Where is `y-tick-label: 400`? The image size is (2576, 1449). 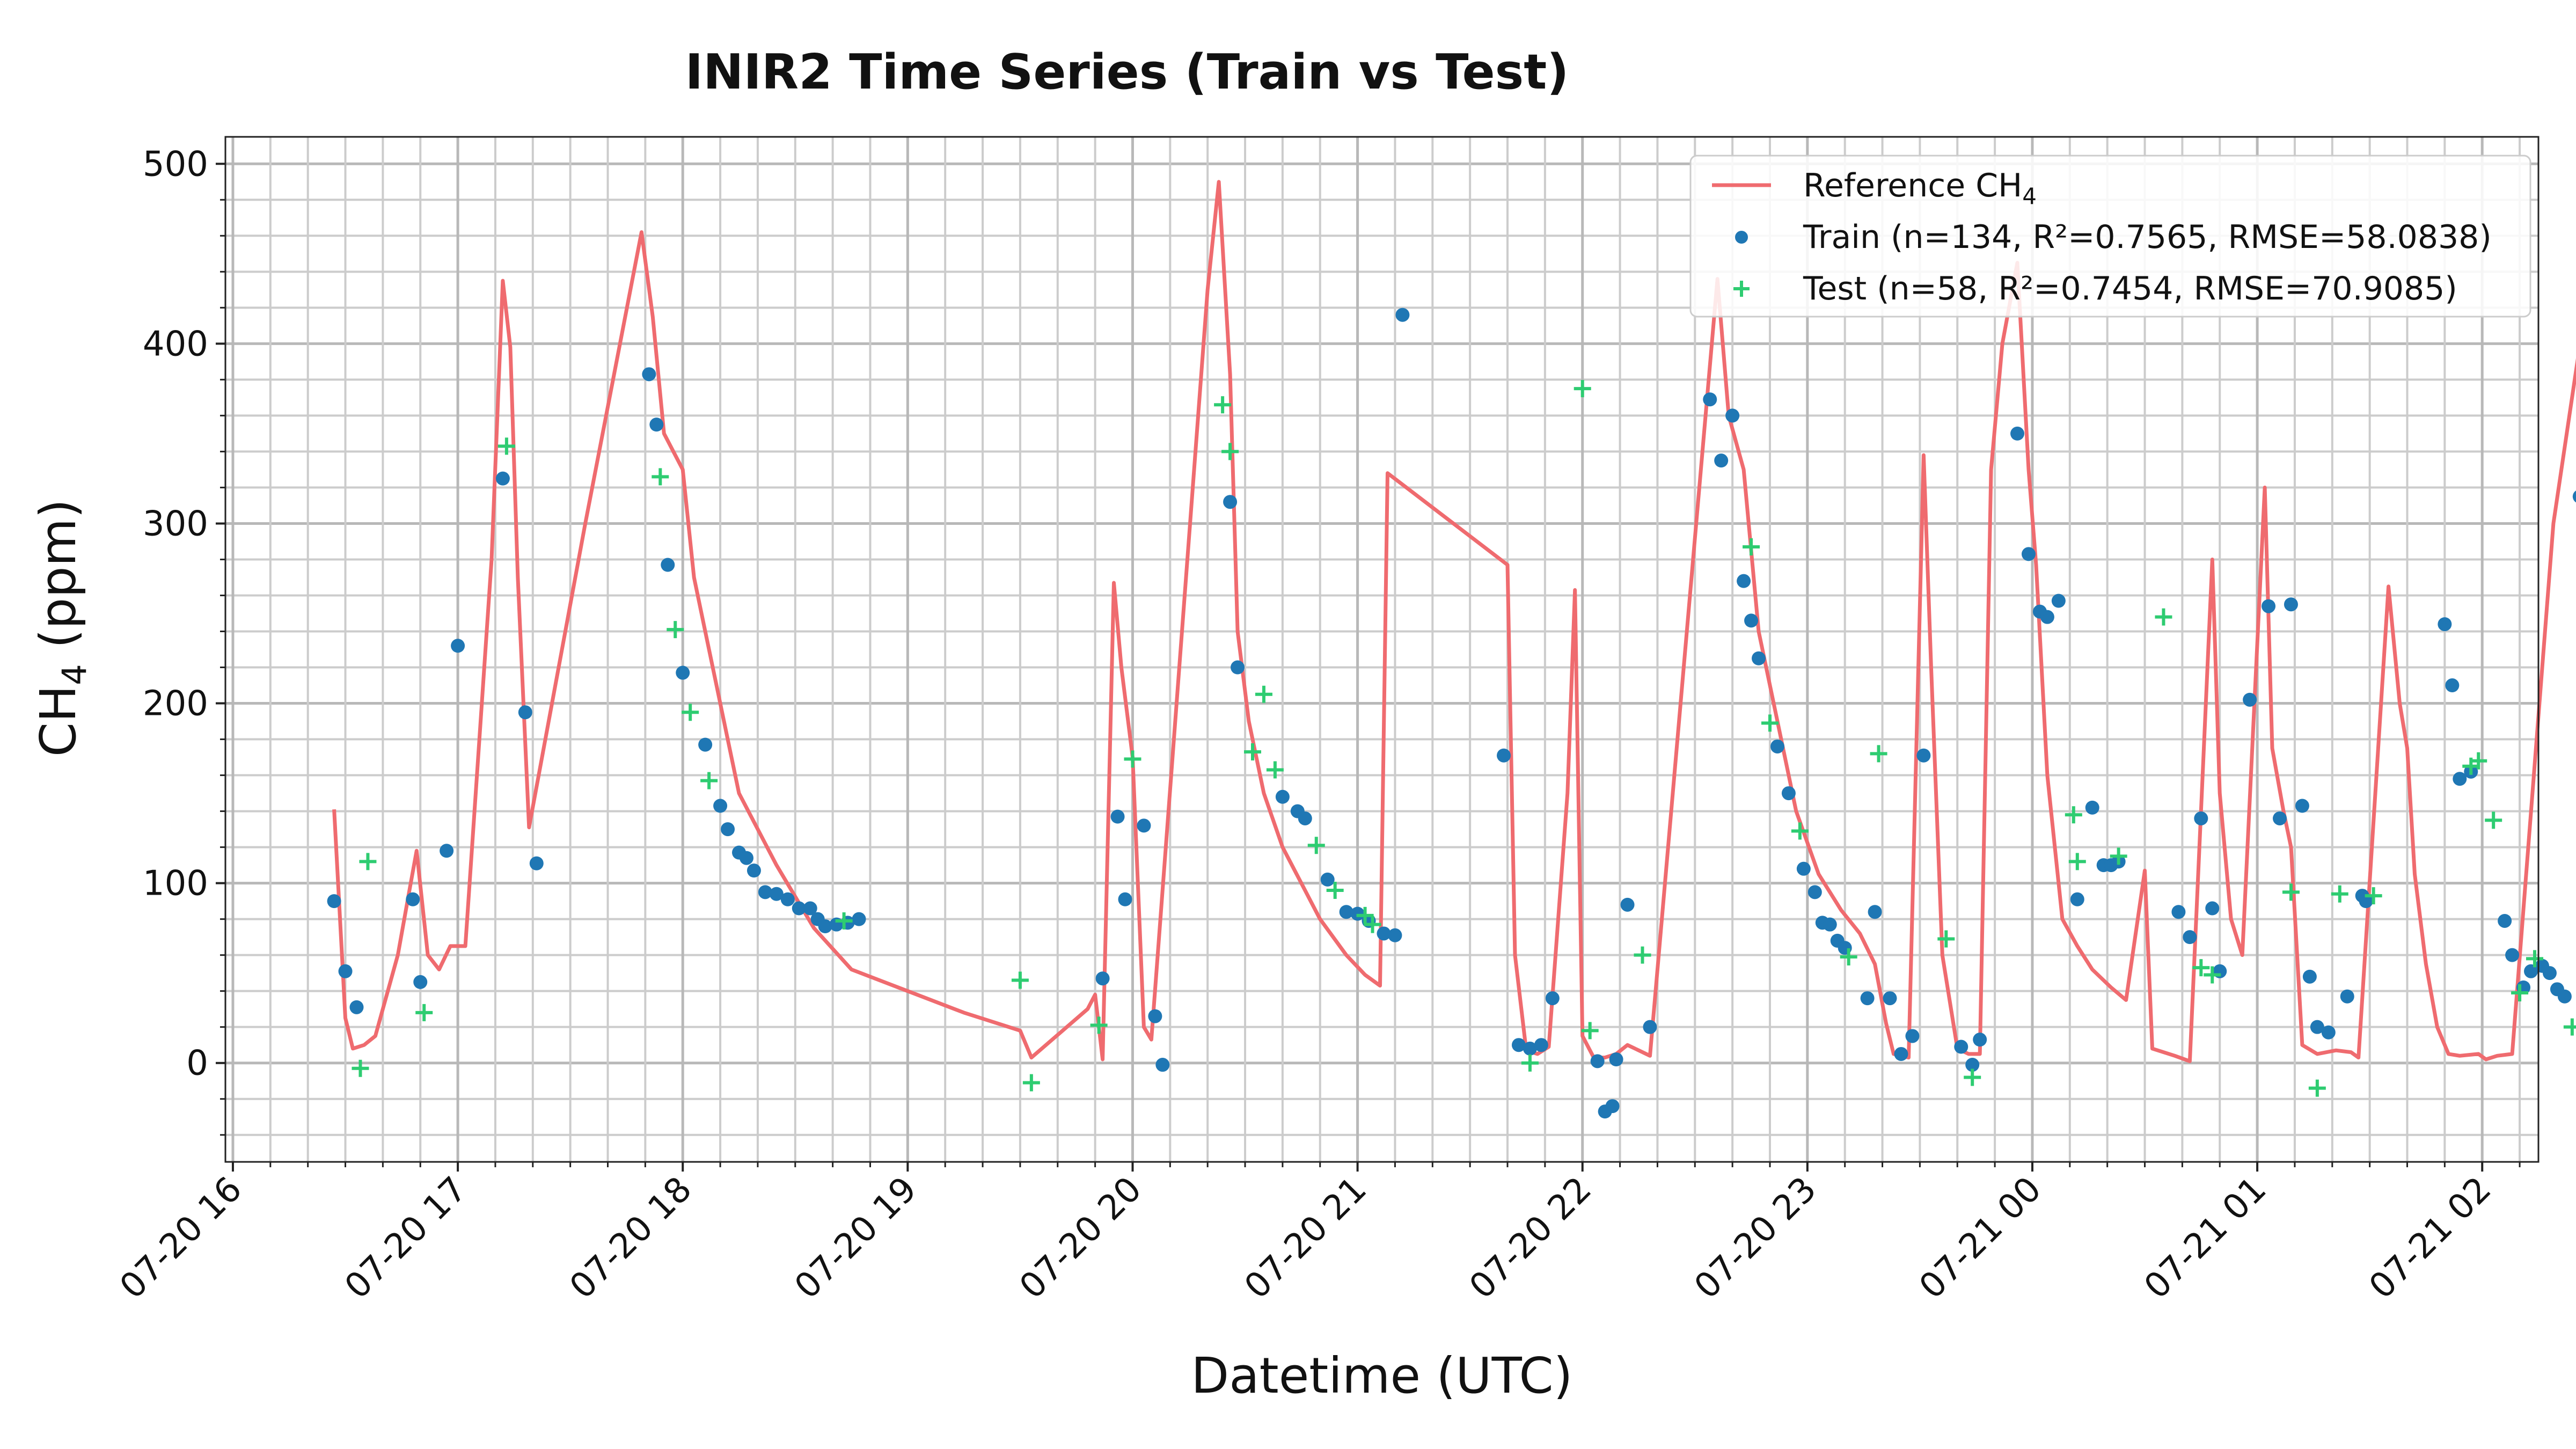 y-tick-label: 400 is located at coordinates (175, 344).